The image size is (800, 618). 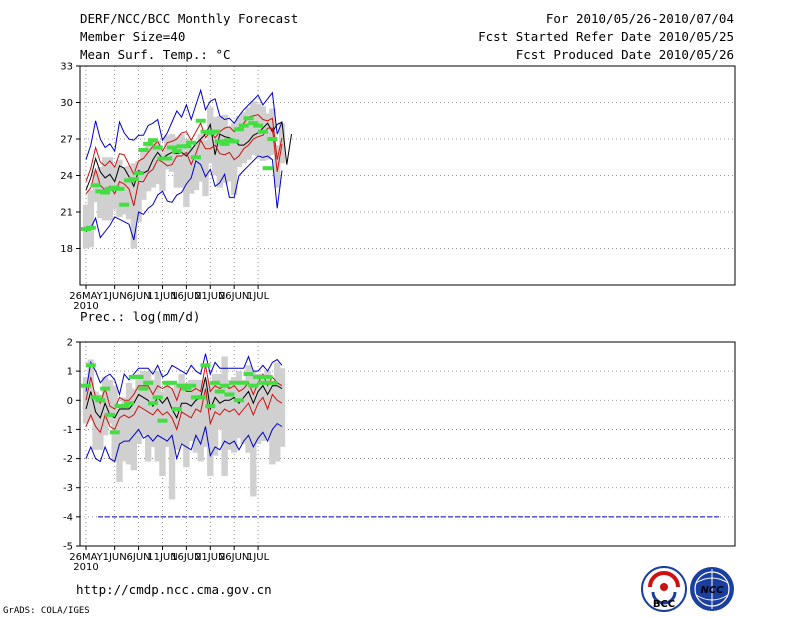 What do you see at coordinates (68, 430) in the screenshot?
I see `y-tick-label: -1` at bounding box center [68, 430].